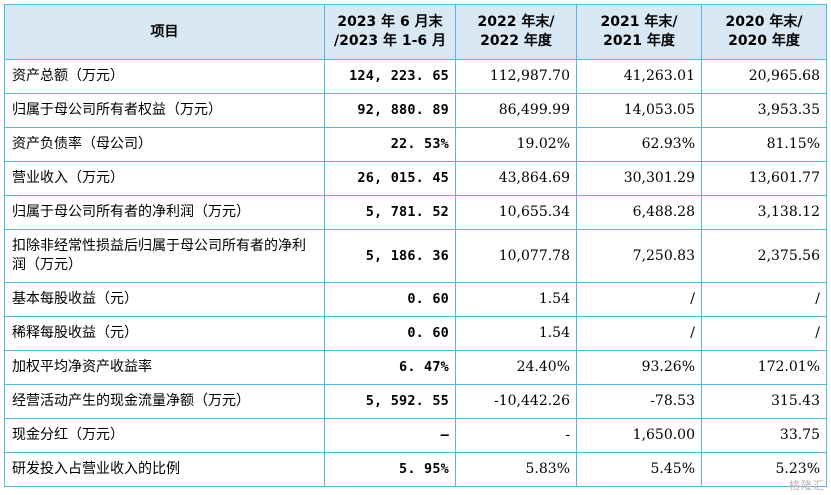 The image size is (831, 495). I want to click on cell-2021: 30,301.29, so click(639, 178).